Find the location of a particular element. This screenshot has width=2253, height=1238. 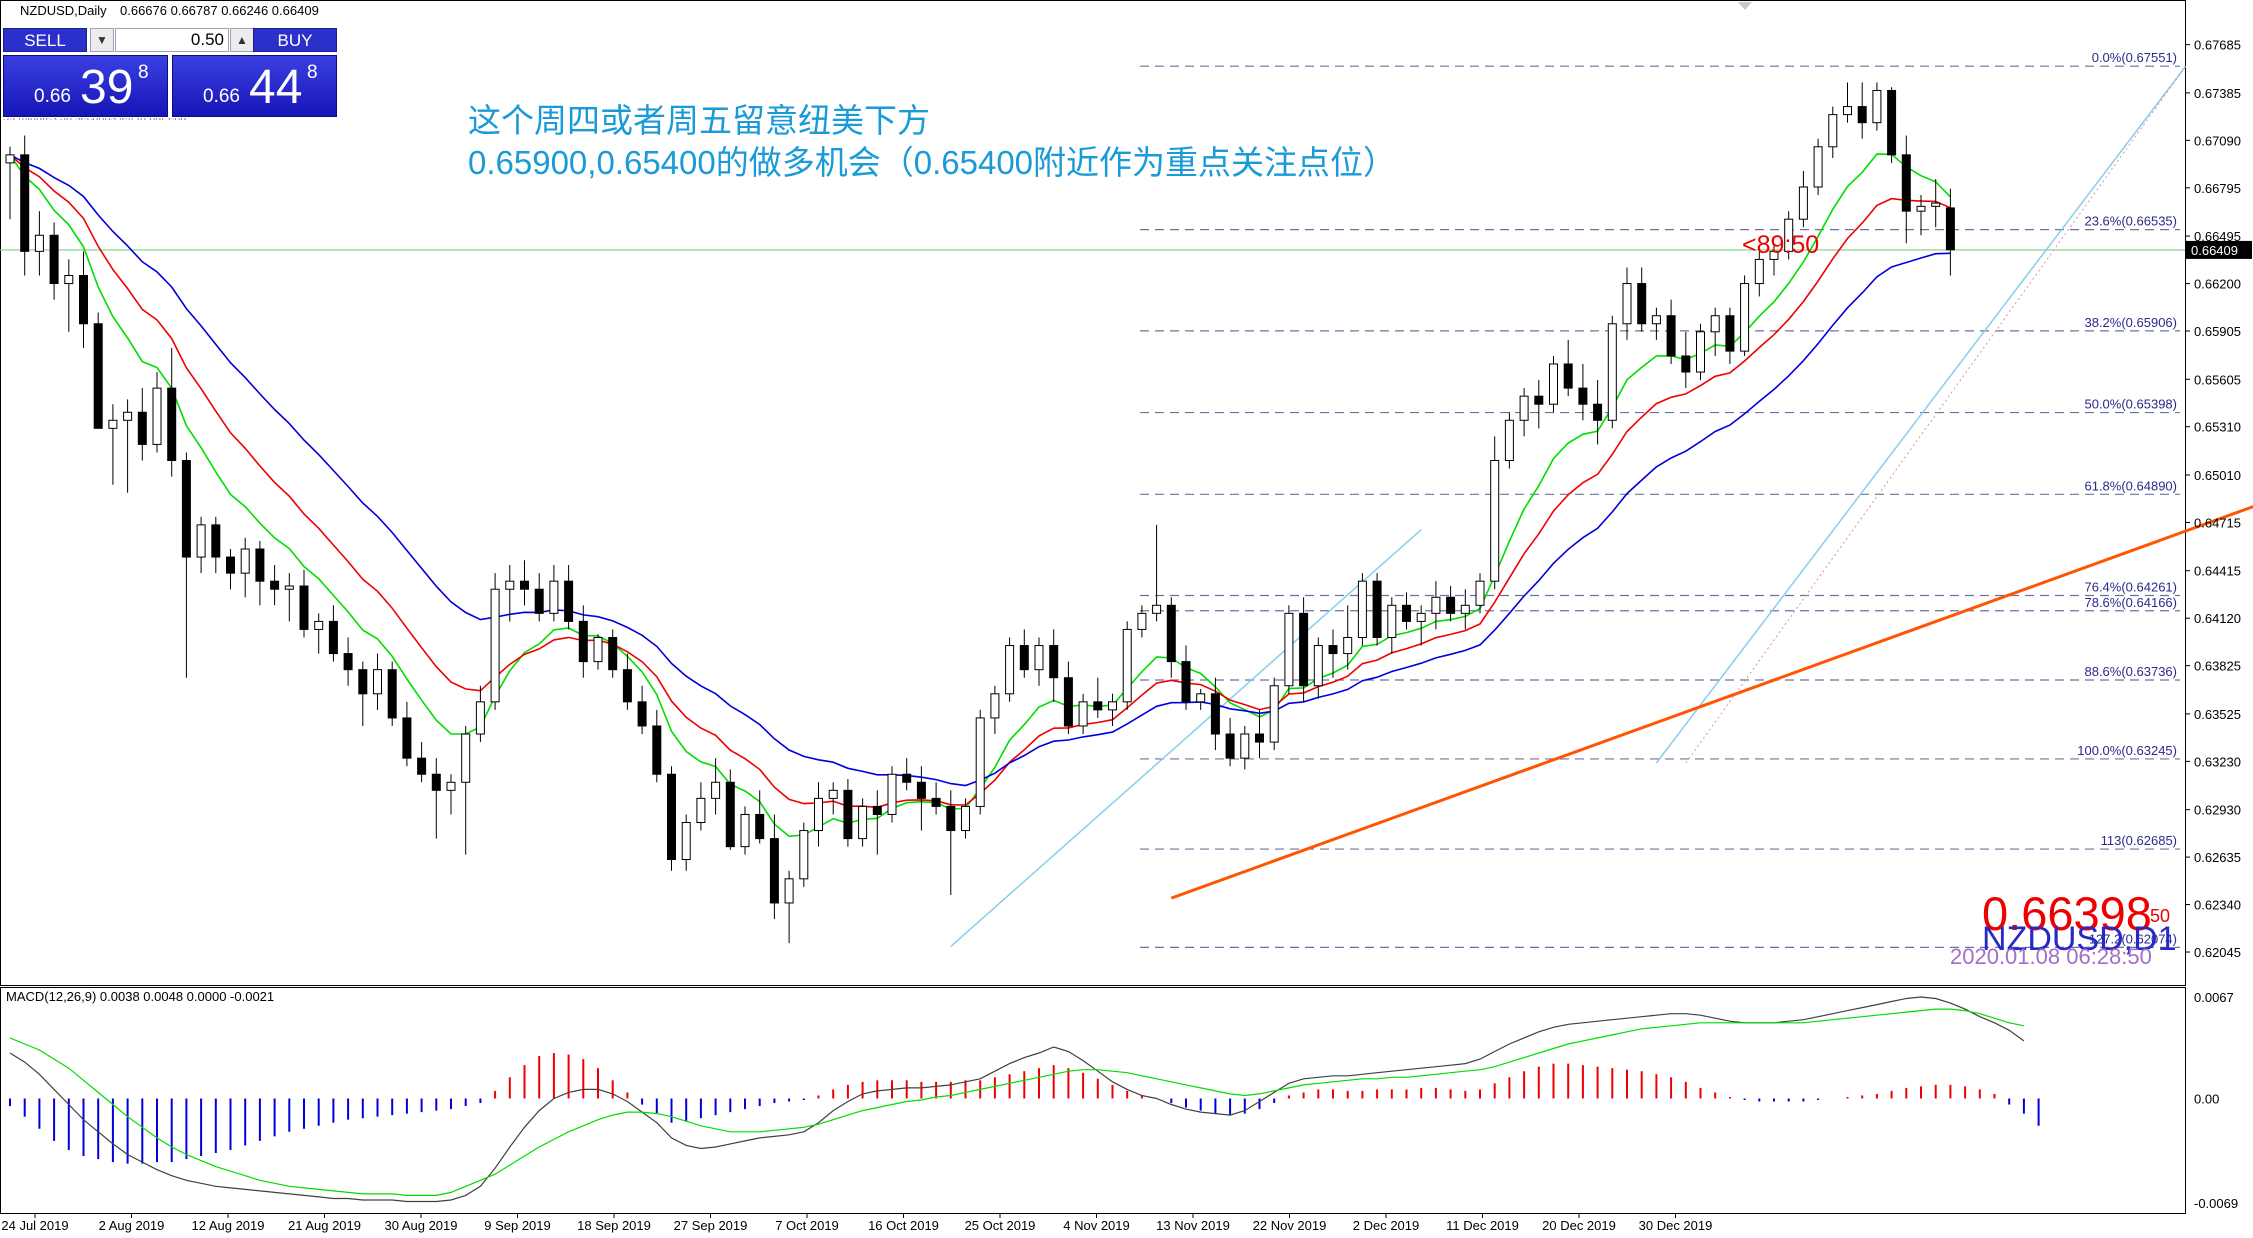

current-price-badge is located at coordinates (2219, 249).